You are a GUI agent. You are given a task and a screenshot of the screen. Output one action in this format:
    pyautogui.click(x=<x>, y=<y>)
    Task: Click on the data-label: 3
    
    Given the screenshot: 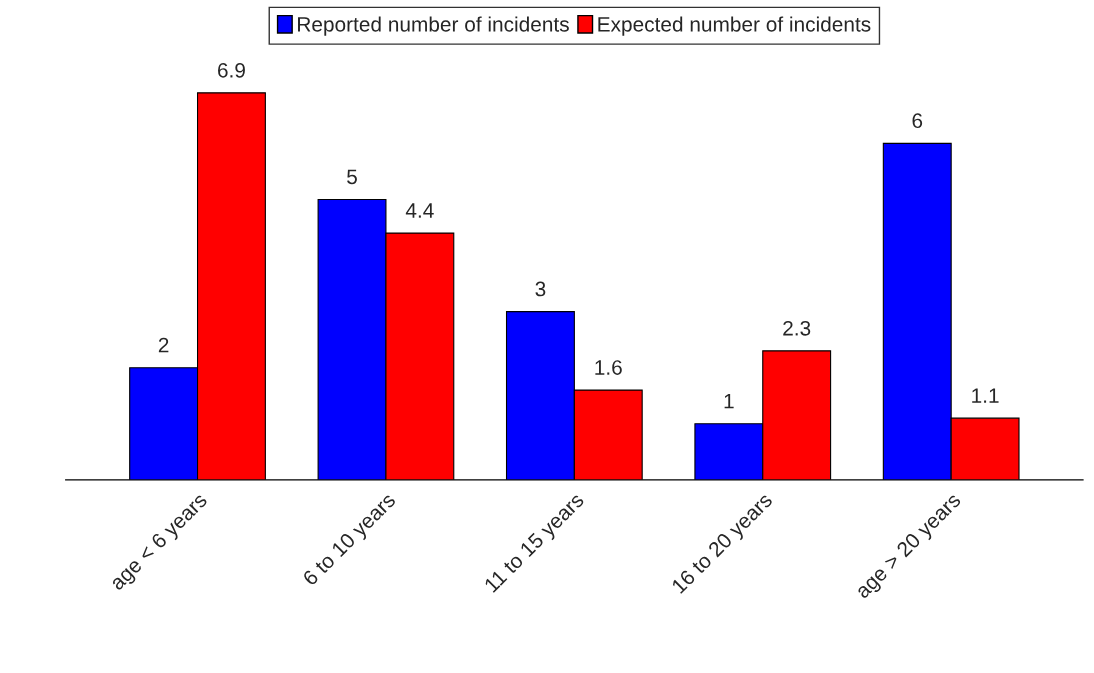 What is the action you would take?
    pyautogui.click(x=540, y=289)
    